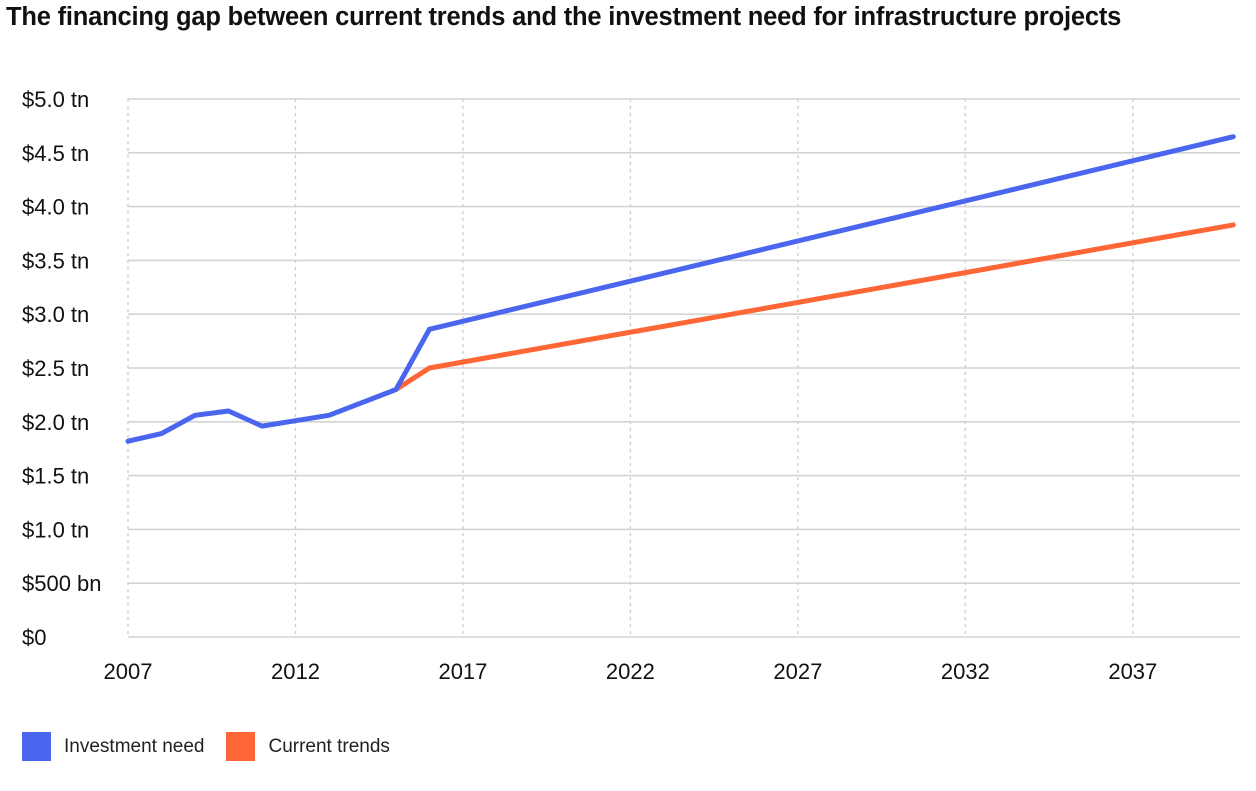 The height and width of the screenshot is (791, 1256). I want to click on legend-item-current-trends: Current trends, so click(308, 746).